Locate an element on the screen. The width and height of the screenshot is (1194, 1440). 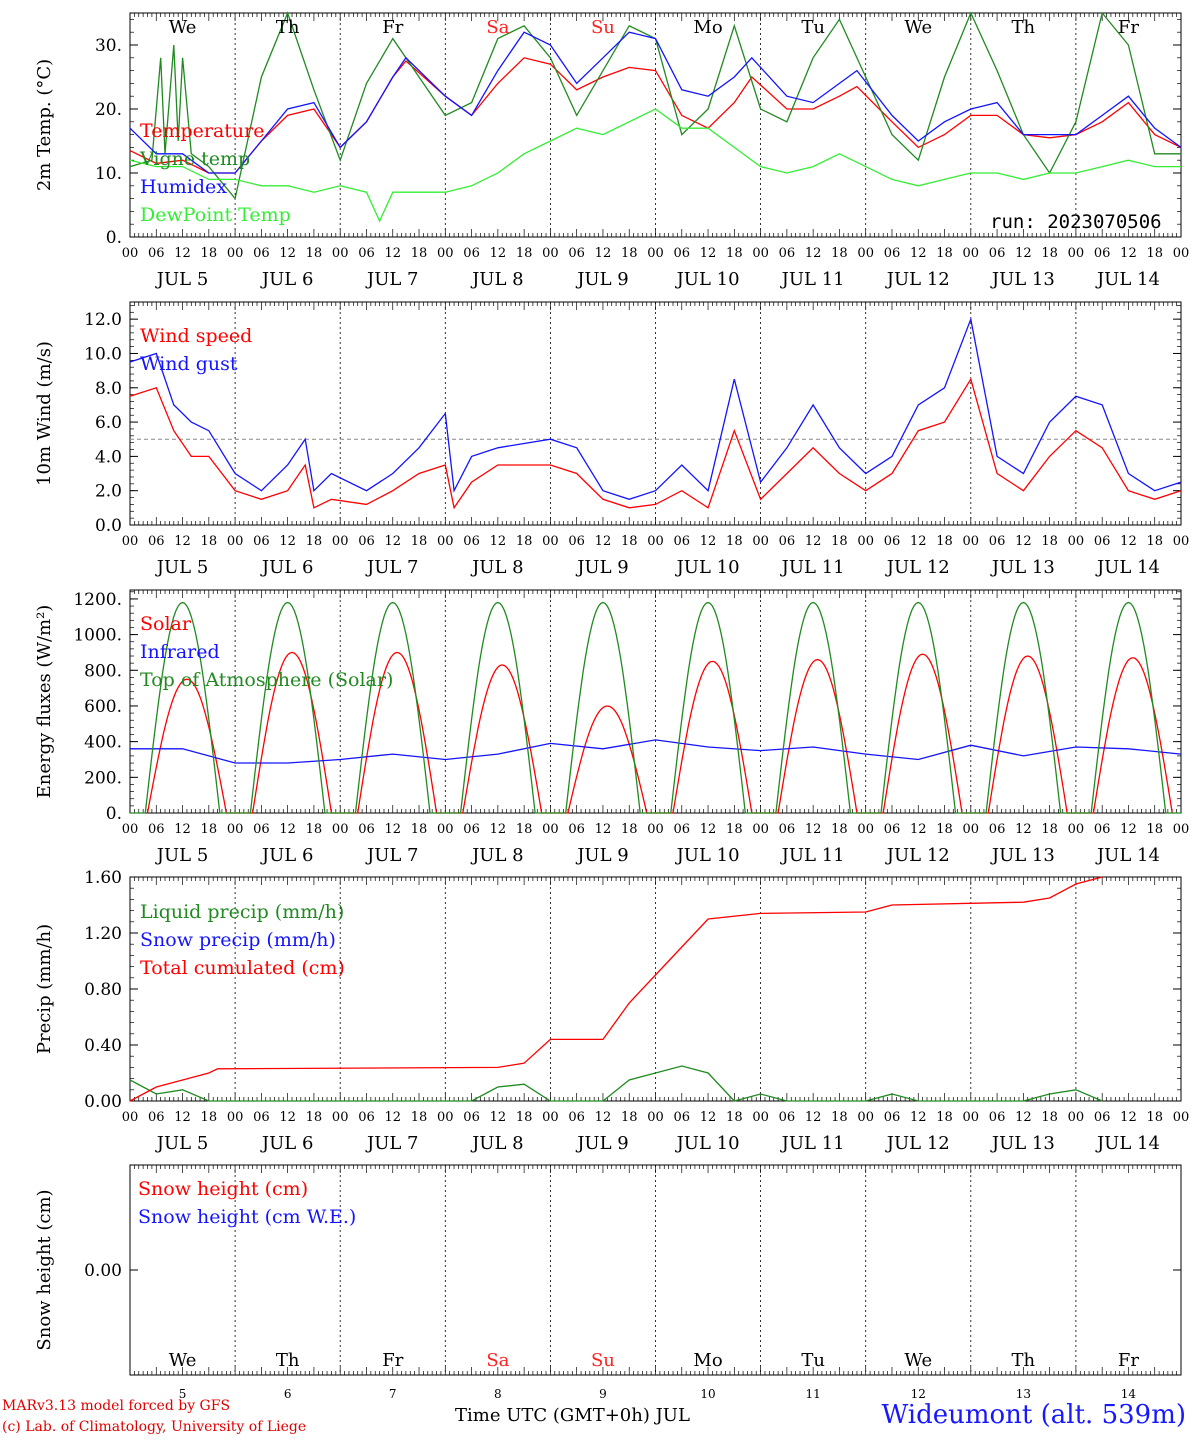
day-number: 5 is located at coordinates (183, 1394).